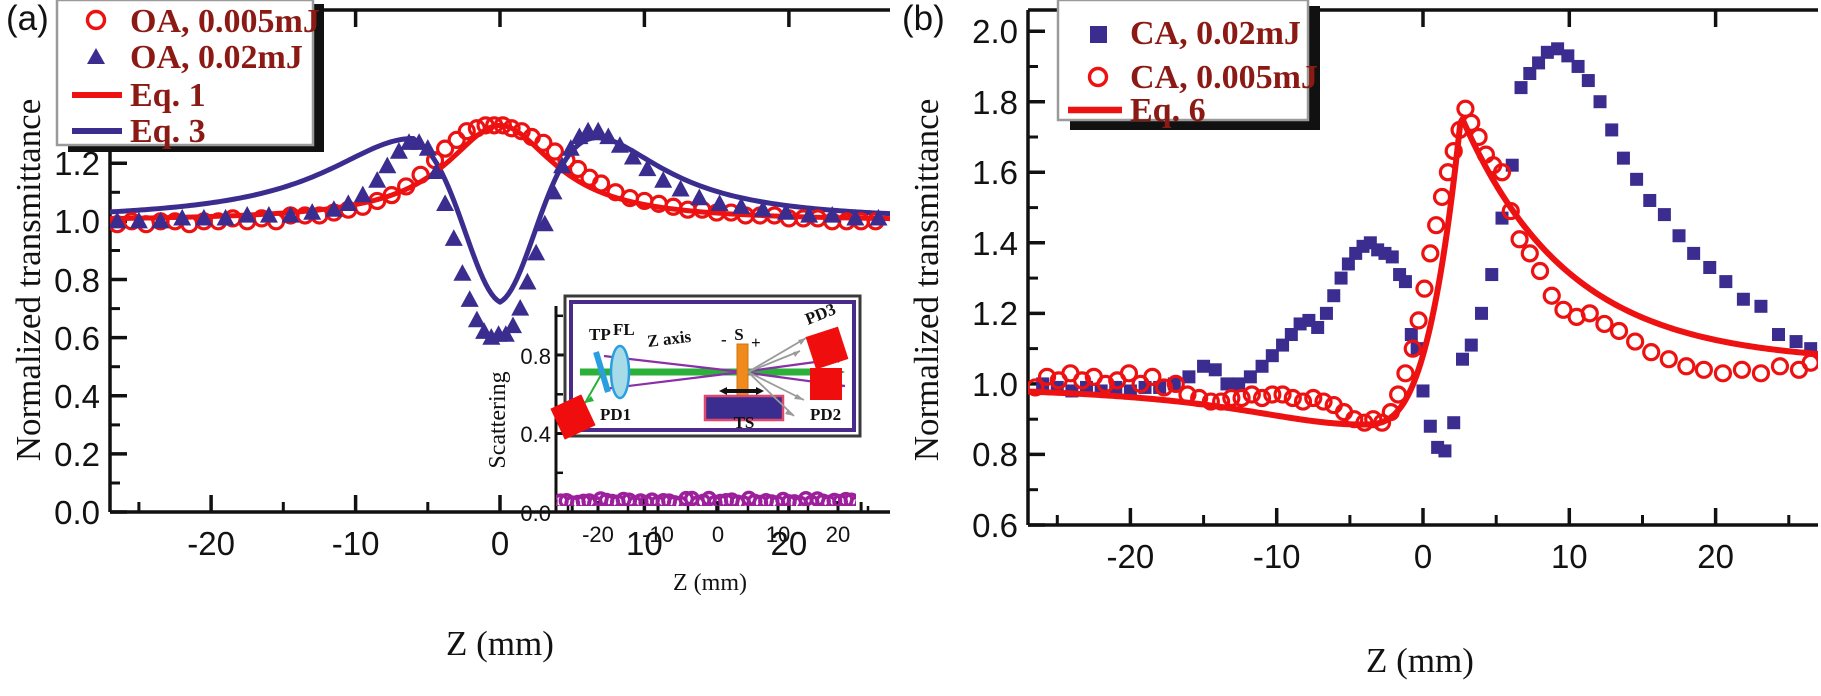 This screenshot has height=696, width=1821. I want to click on panel-a-xtick-4: 20, so click(789, 543).